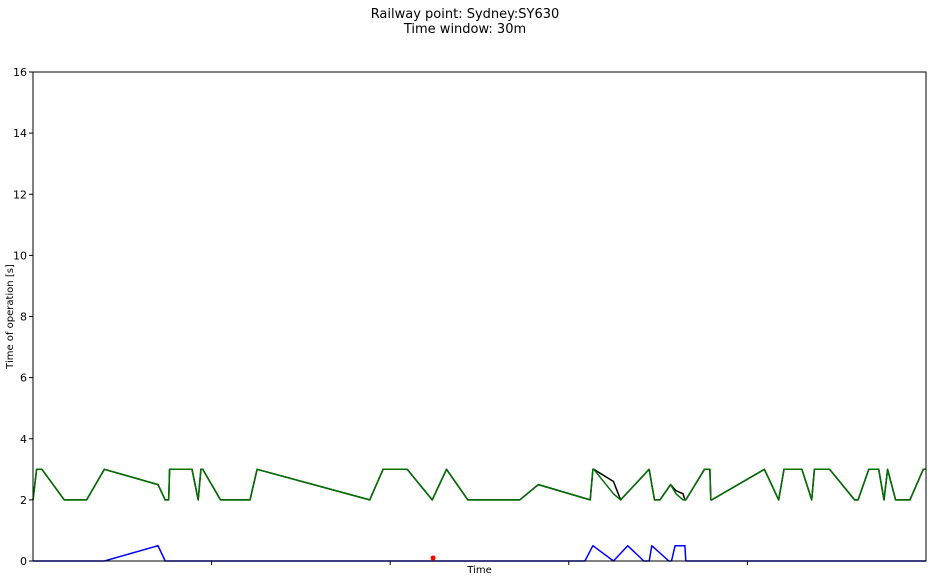 Image resolution: width=936 pixels, height=582 pixels. I want to click on chart-title-line: Time window: 30m, so click(464, 29).